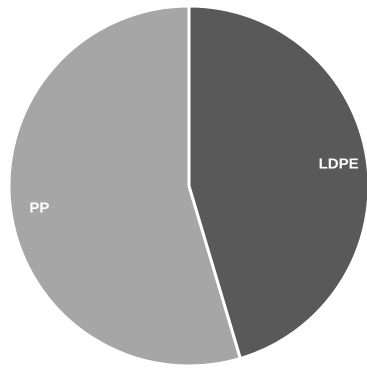 The width and height of the screenshot is (367, 368). What do you see at coordinates (339, 164) in the screenshot?
I see `pie-label-ldpe: LDPE` at bounding box center [339, 164].